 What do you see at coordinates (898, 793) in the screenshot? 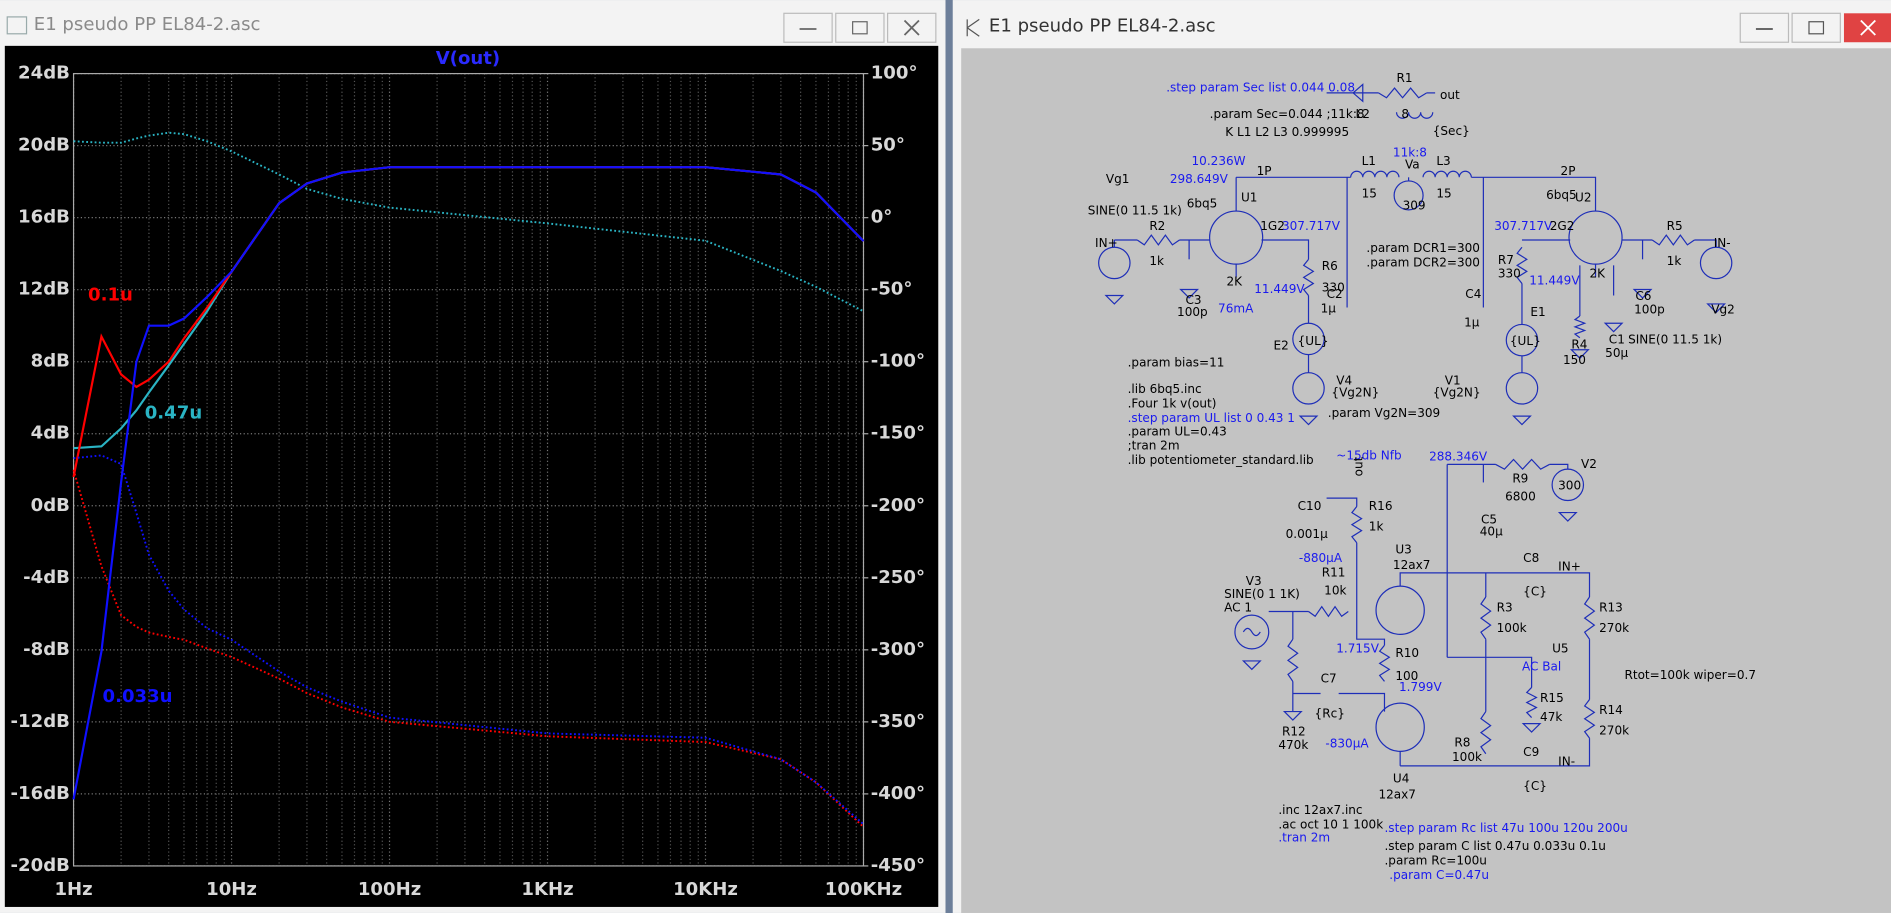
I see `y2-tick-label: -400°` at bounding box center [898, 793].